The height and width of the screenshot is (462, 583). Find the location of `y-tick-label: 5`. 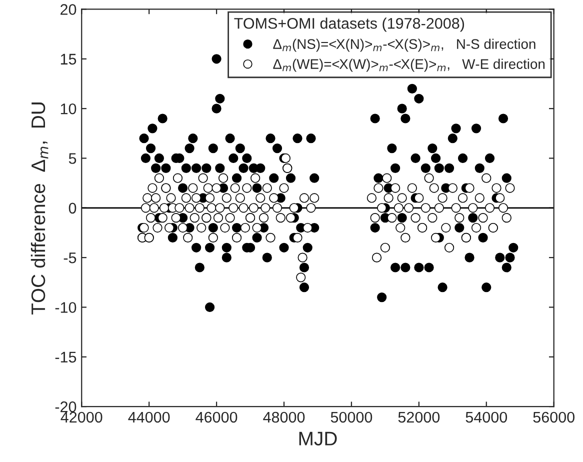

y-tick-label: 5 is located at coordinates (72, 158).